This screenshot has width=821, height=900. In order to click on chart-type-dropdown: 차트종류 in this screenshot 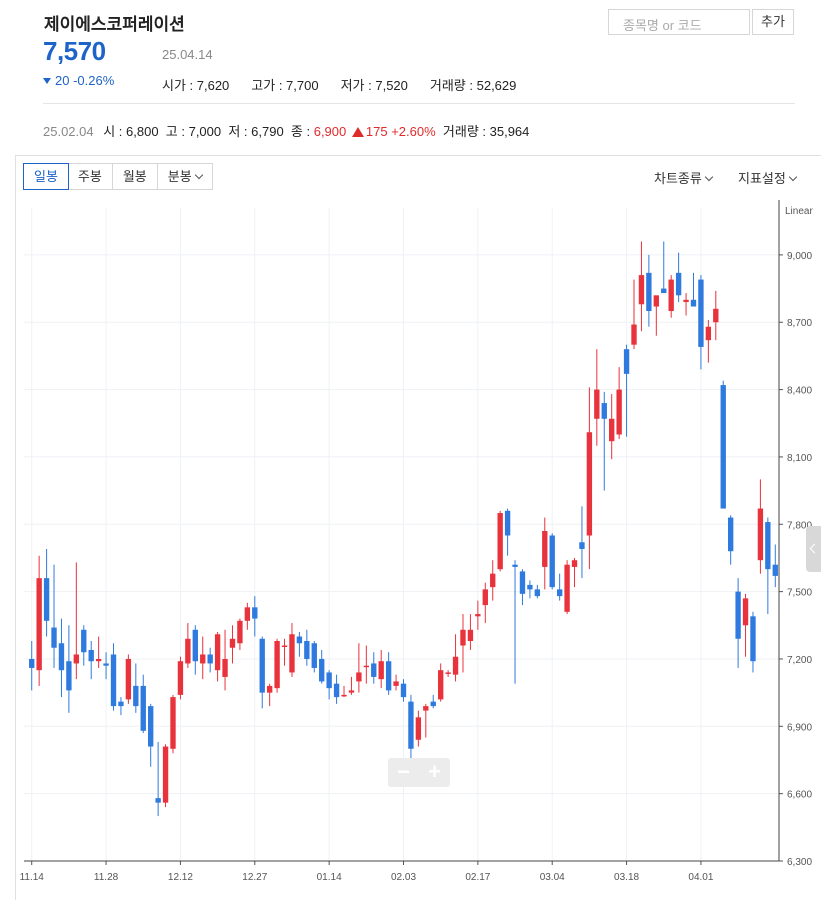, I will do `click(684, 177)`.